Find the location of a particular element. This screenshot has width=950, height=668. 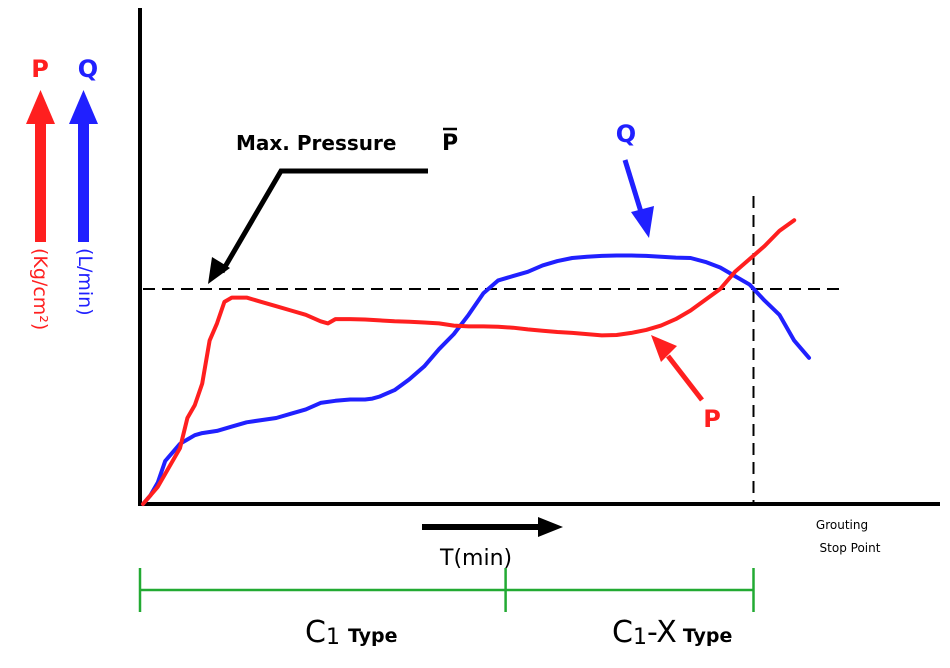

max-pressure-leader is located at coordinates (323, 221).